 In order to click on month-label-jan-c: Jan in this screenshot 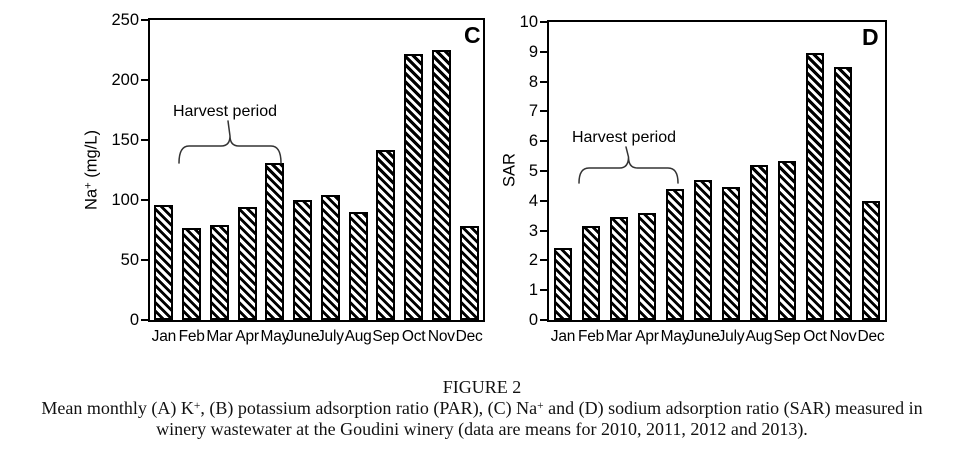, I will do `click(164, 336)`.